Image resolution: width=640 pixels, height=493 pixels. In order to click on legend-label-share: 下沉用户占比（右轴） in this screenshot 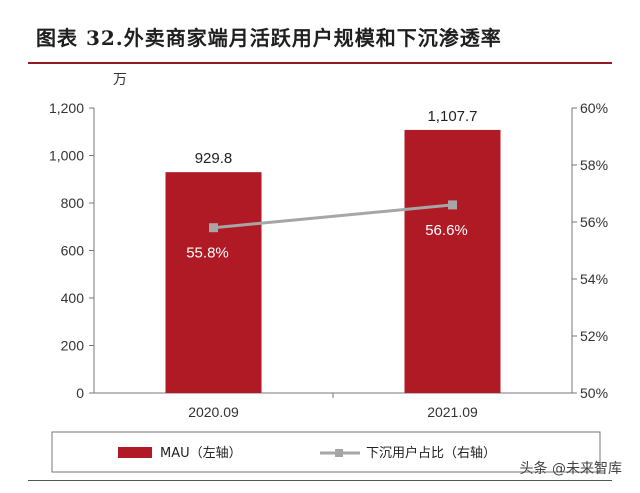, I will do `click(431, 453)`.